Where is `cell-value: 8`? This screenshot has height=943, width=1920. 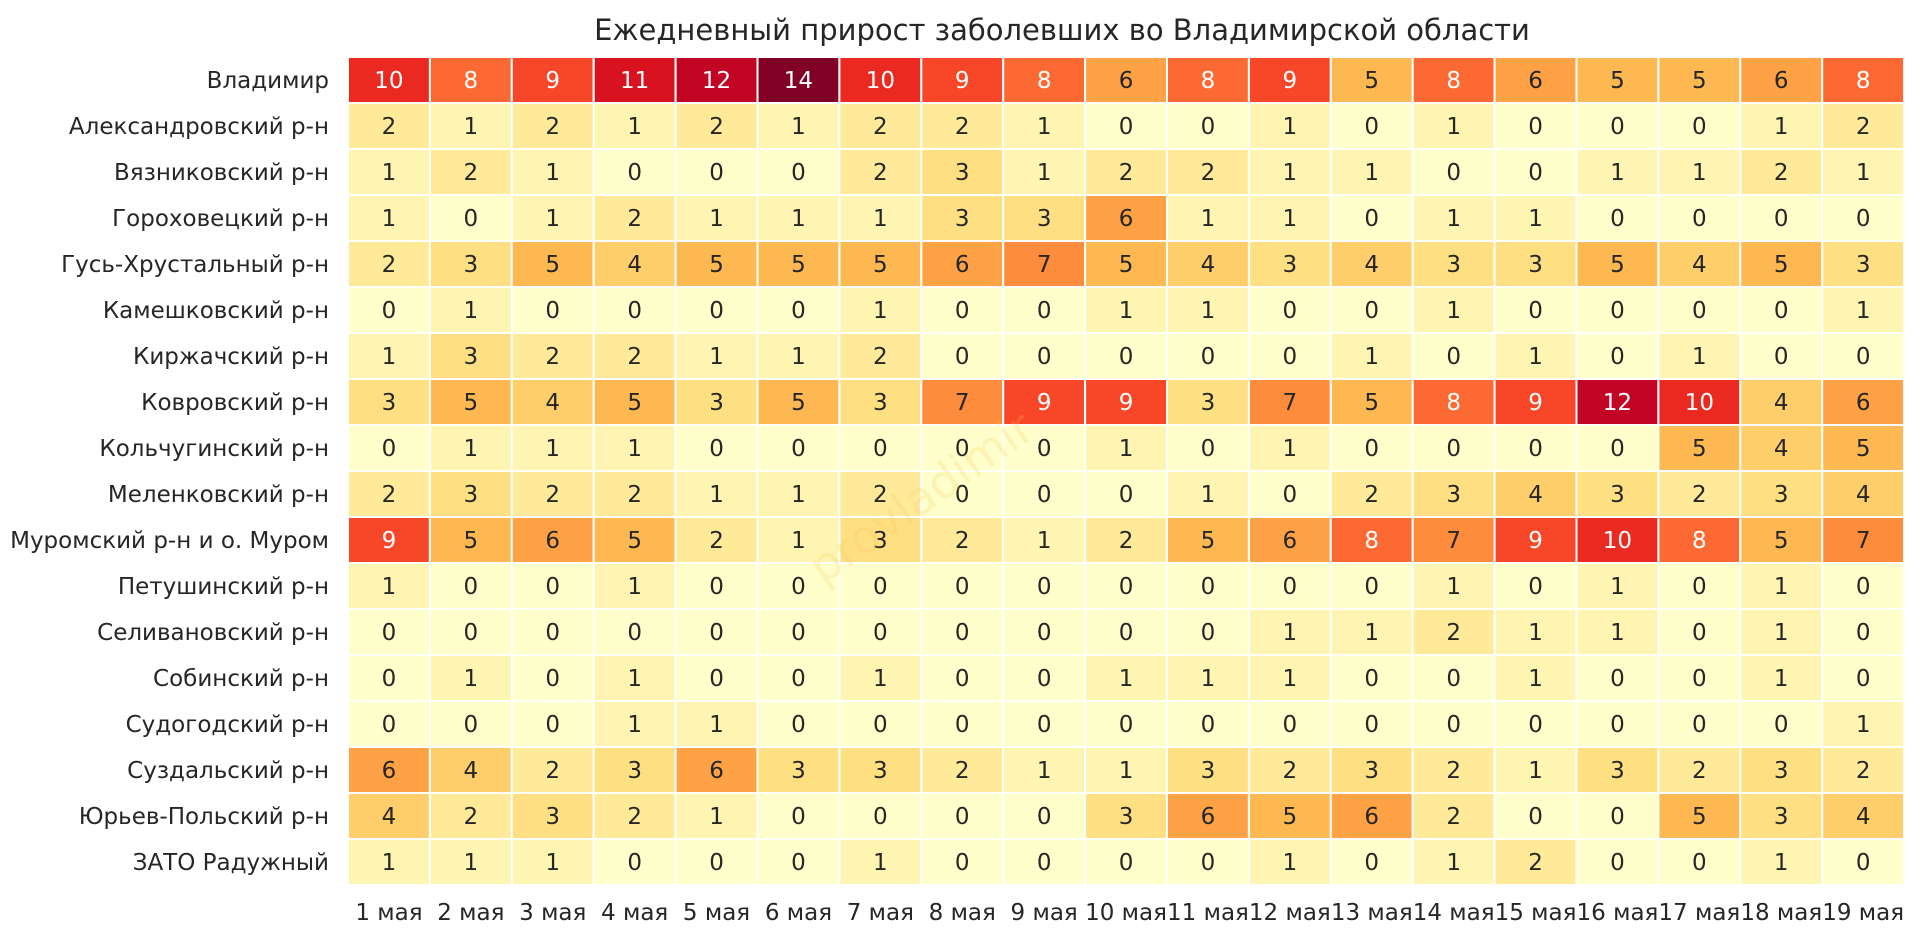
cell-value: 8 is located at coordinates (1699, 541).